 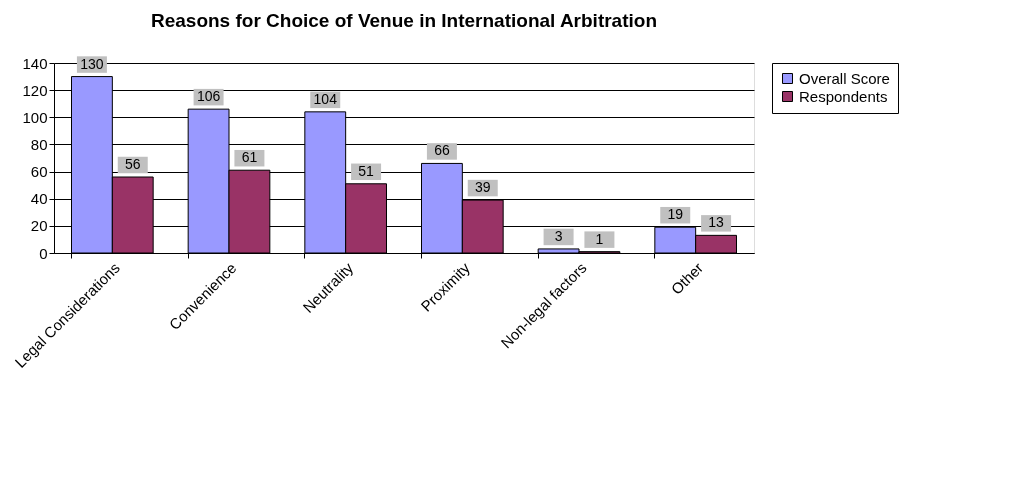 What do you see at coordinates (35, 90) in the screenshot?
I see `y-tick-label: 120` at bounding box center [35, 90].